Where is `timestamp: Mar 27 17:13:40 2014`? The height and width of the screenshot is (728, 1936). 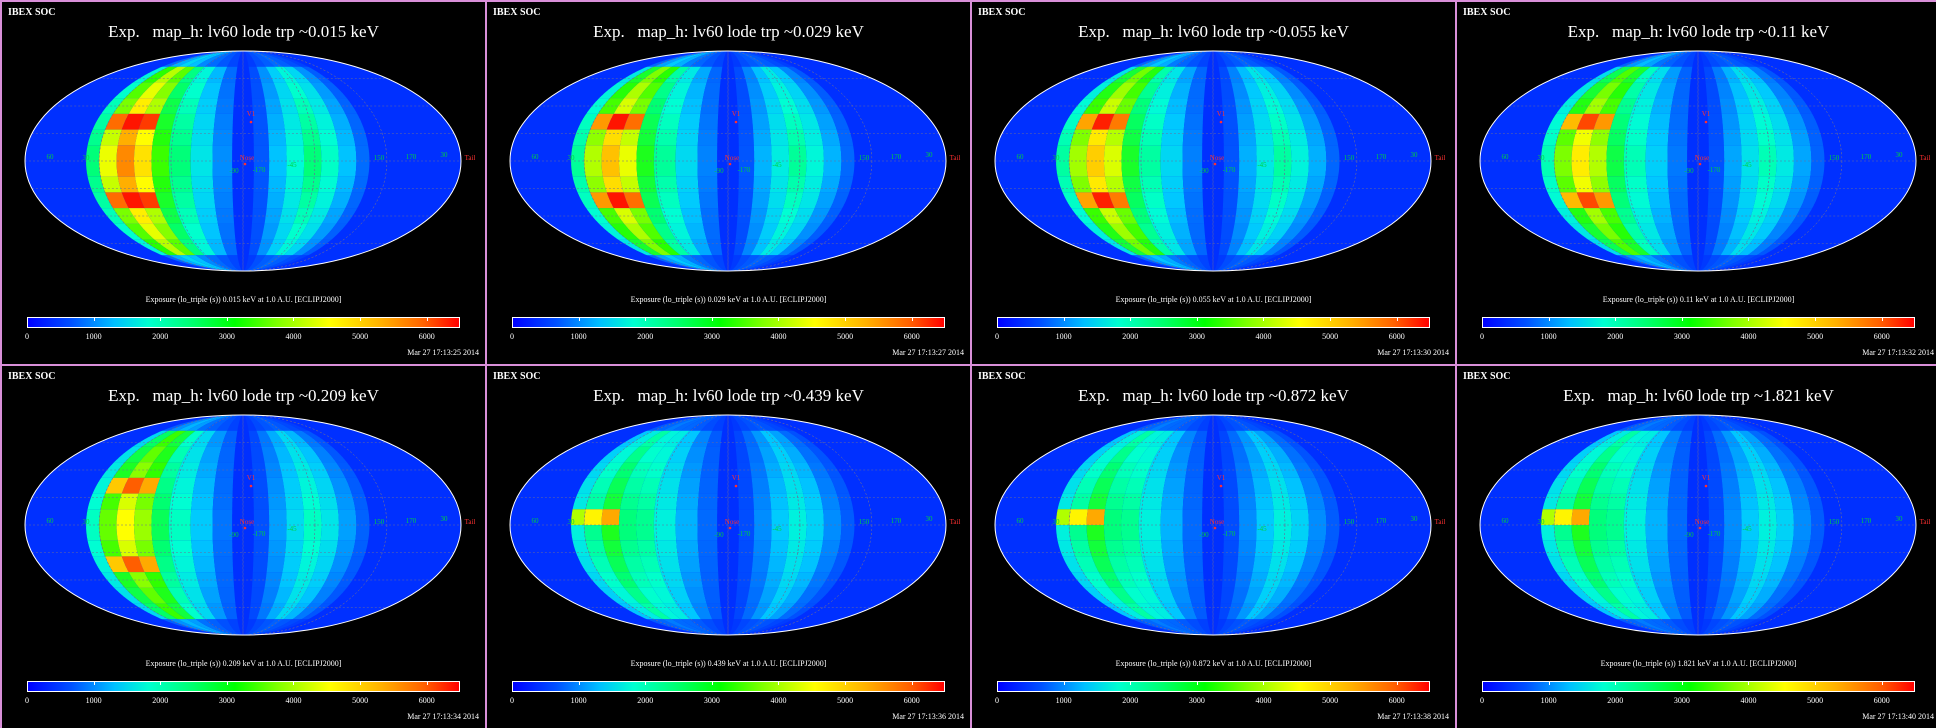
timestamp: Mar 27 17:13:40 2014 is located at coordinates (1898, 716).